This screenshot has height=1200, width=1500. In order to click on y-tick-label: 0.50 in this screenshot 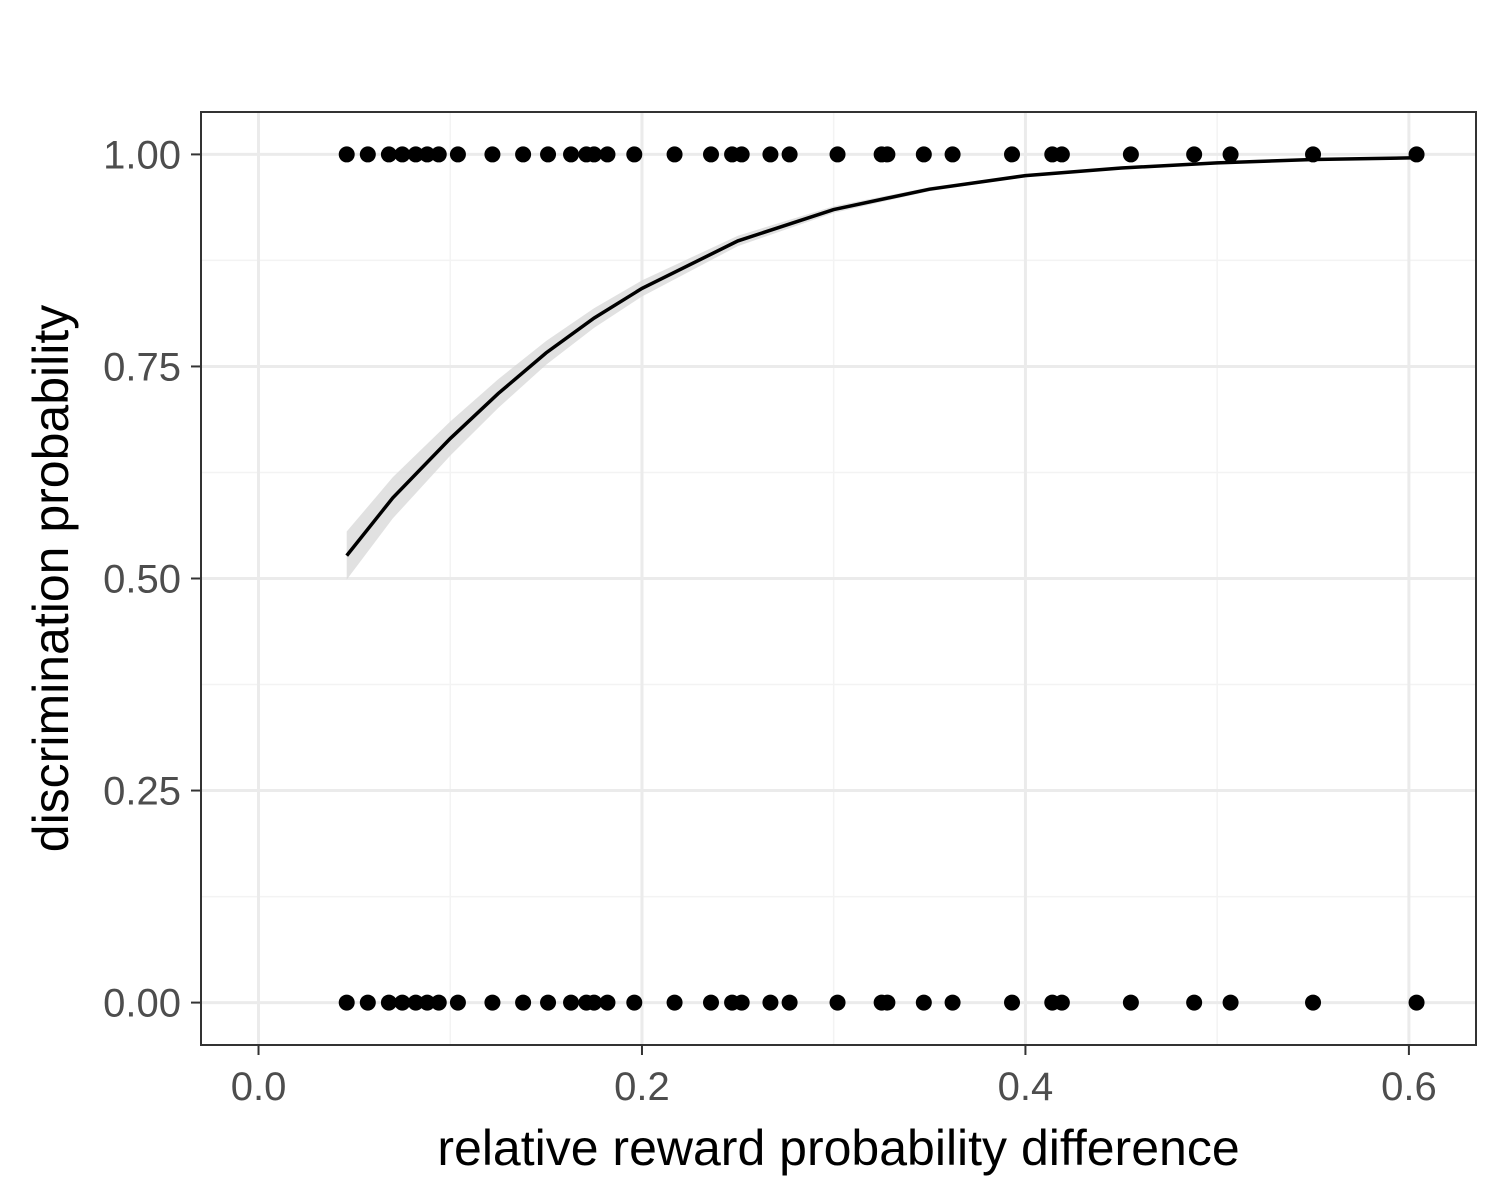, I will do `click(142, 580)`.